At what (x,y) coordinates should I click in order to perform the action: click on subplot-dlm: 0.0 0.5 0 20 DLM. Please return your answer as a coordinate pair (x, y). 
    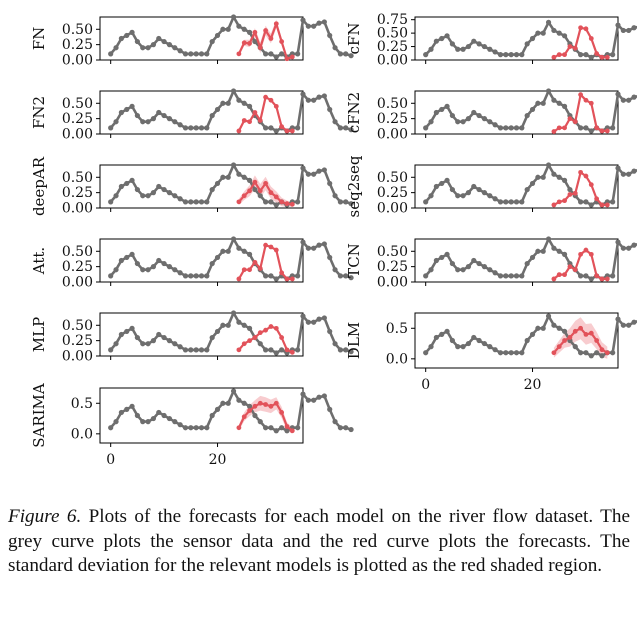
    Looking at the image, I should click on (491, 352).